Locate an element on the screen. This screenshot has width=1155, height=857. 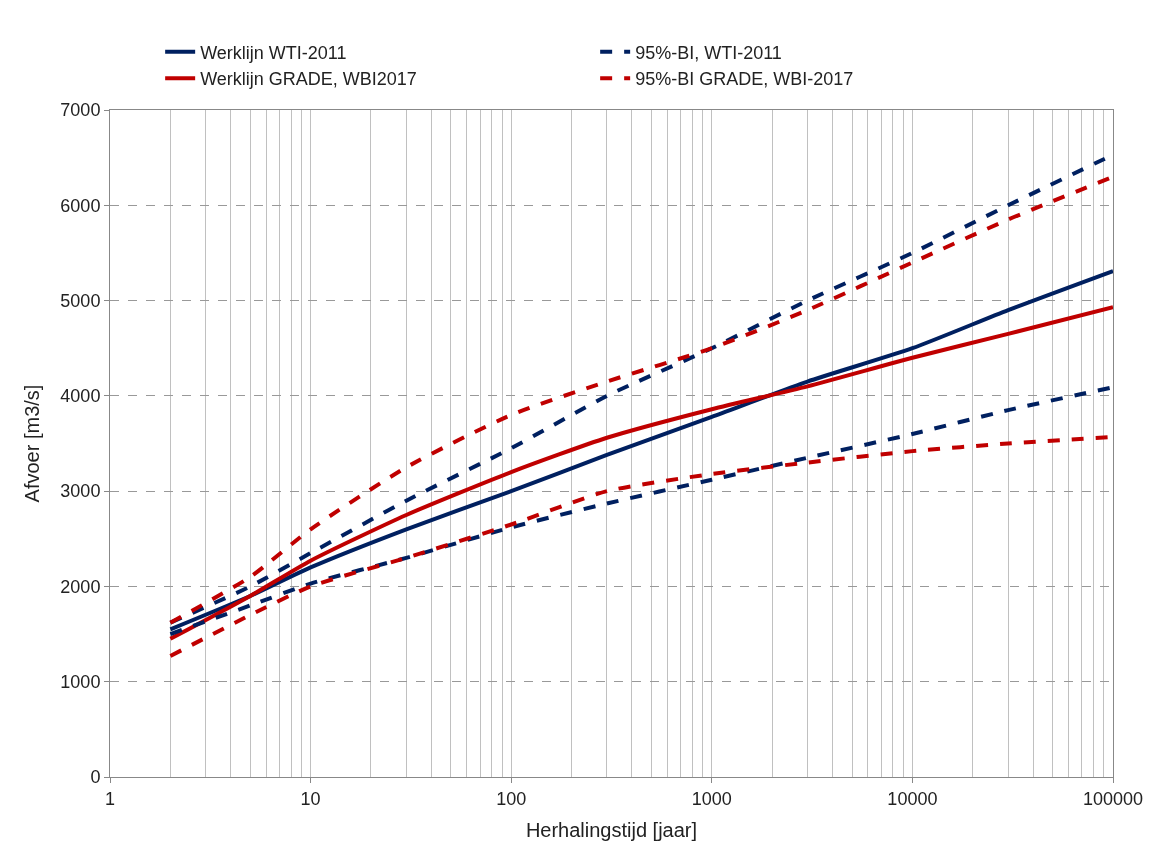
x-tick-label: 100 is located at coordinates (511, 798).